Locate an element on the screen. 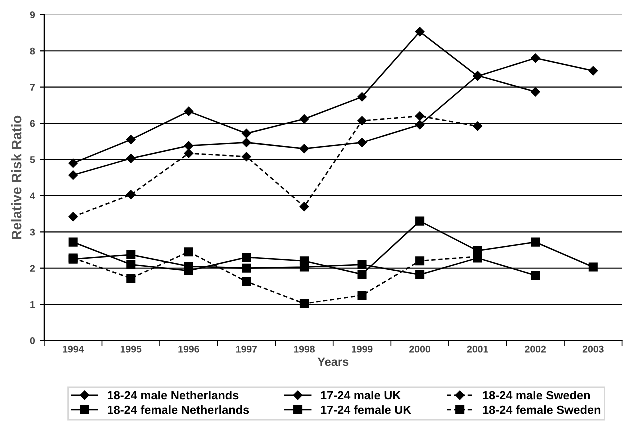 The height and width of the screenshot is (426, 635). legend-label: 18-24 male Sweden is located at coordinates (536, 395).